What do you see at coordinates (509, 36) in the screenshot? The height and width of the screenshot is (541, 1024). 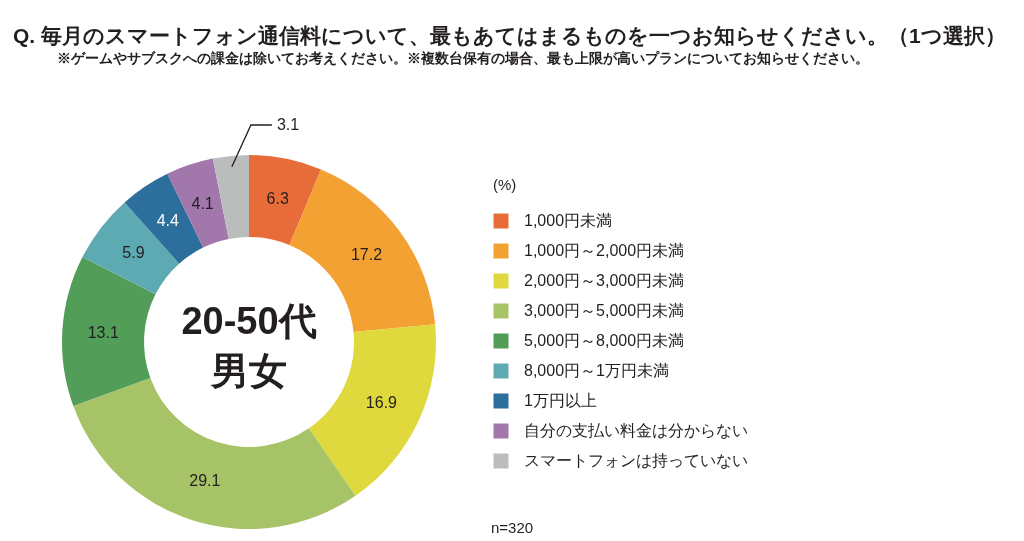 I see `chart-title: Q. 毎月のスマートフォン通信料について、最もあてはまるものを一つお知らせください。（1つ選択）` at bounding box center [509, 36].